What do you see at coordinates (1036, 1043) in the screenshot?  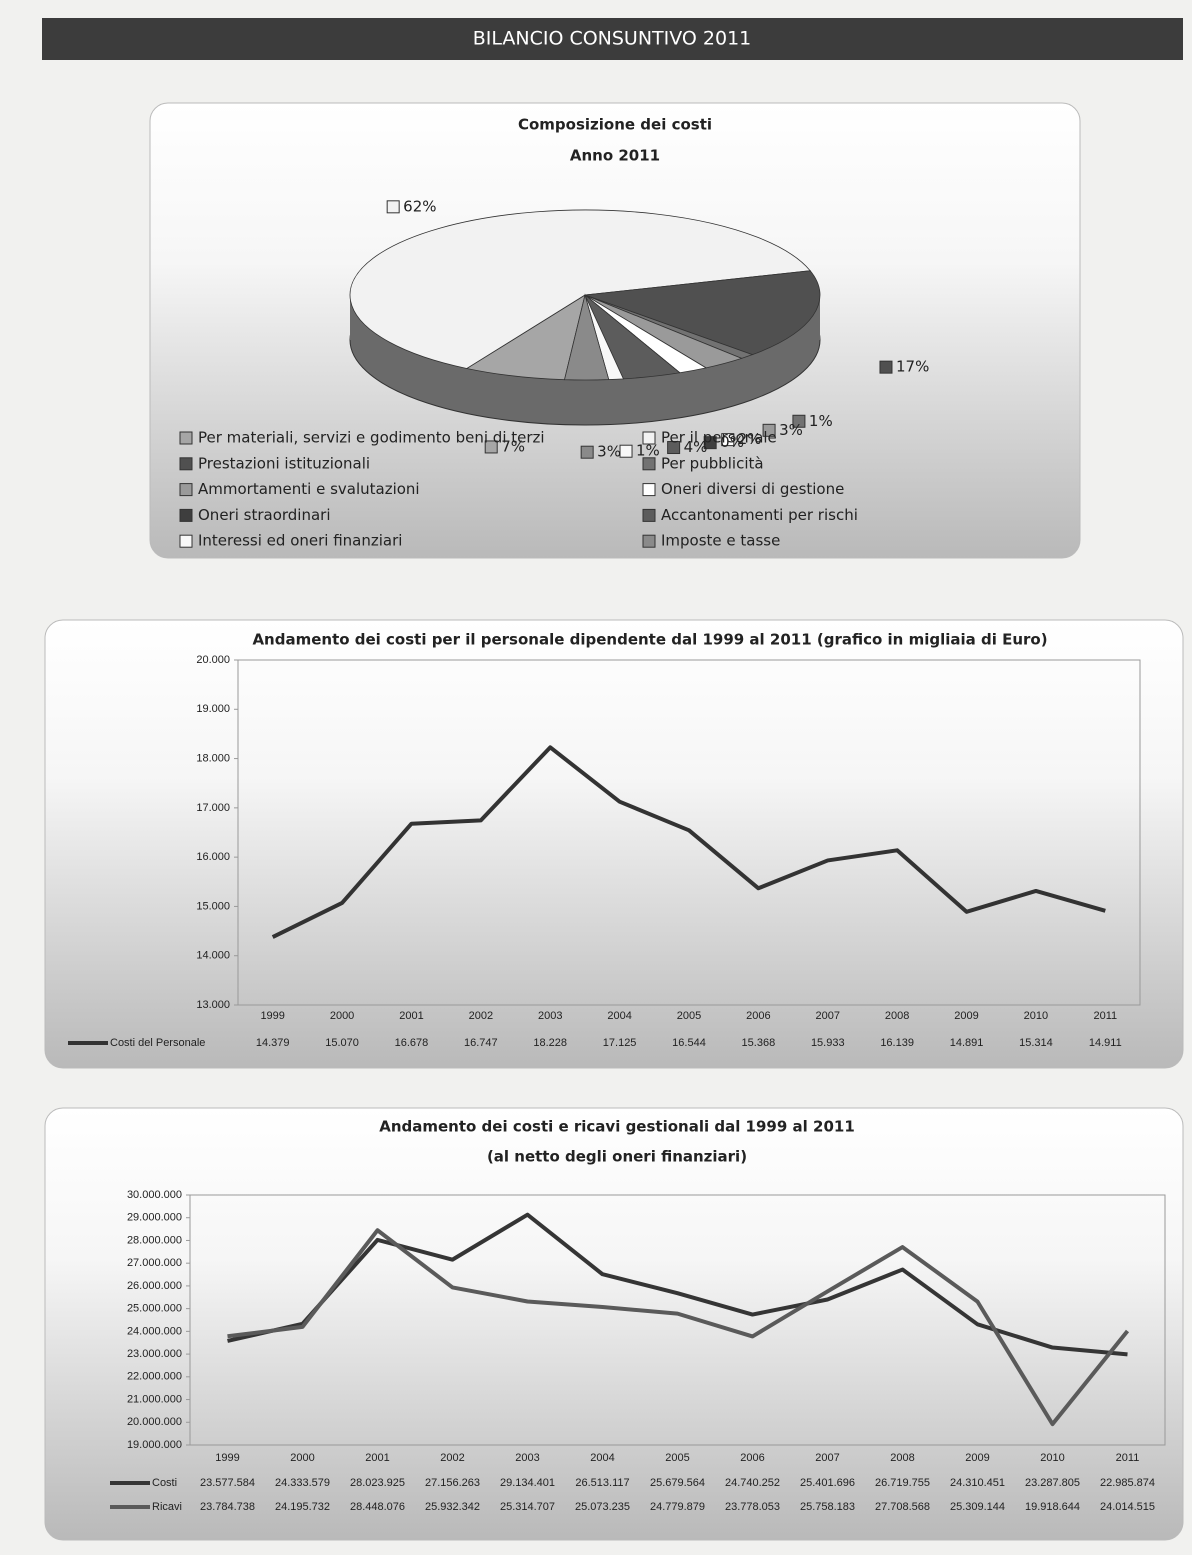 I see `data-label: 15.314` at bounding box center [1036, 1043].